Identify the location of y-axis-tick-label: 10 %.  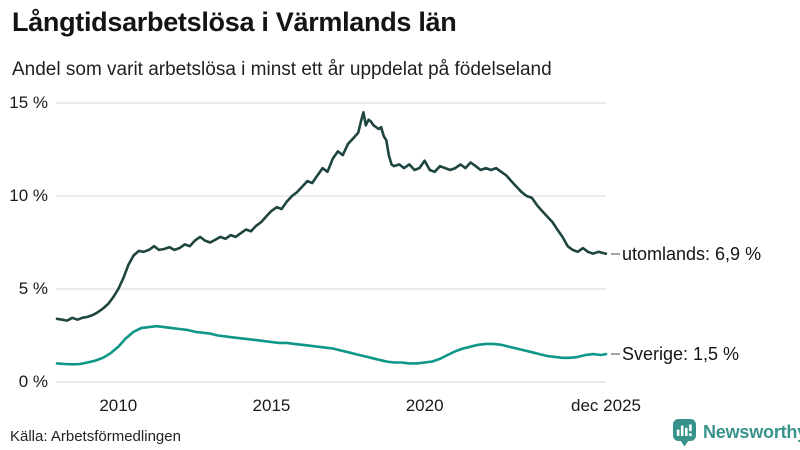
(28, 195).